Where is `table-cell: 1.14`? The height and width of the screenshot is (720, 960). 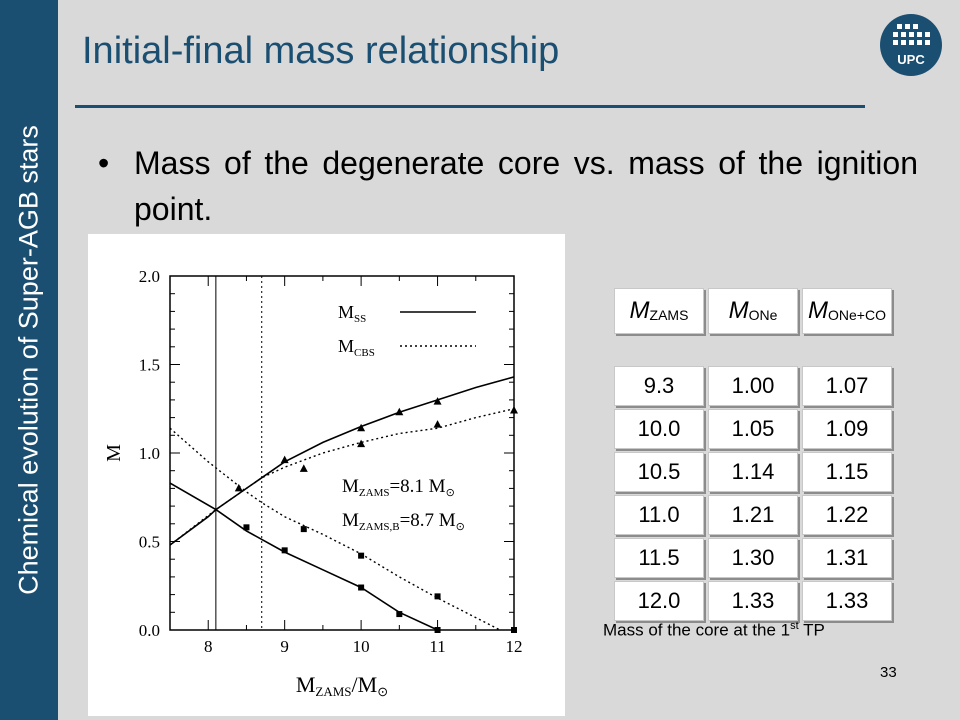
table-cell: 1.14 is located at coordinates (753, 472).